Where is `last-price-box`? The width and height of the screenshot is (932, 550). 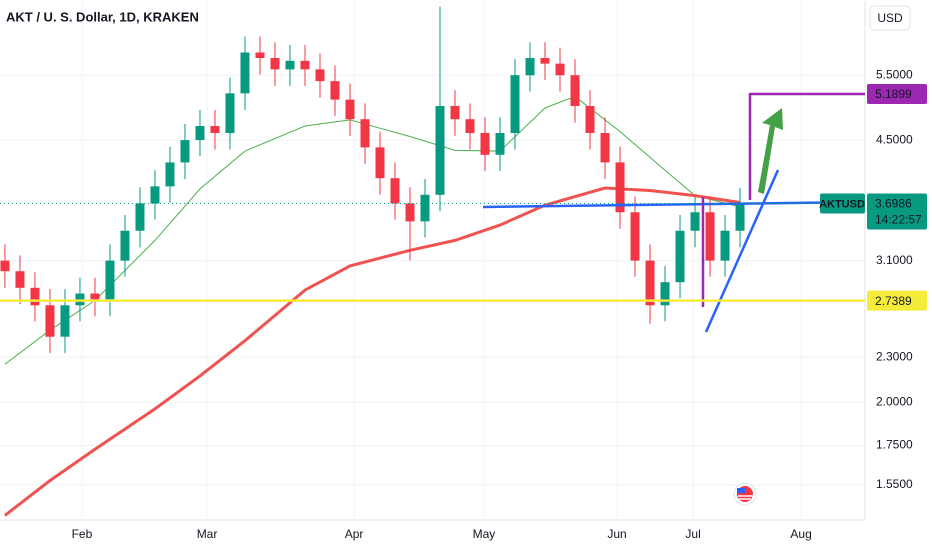 last-price-box is located at coordinates (897, 211).